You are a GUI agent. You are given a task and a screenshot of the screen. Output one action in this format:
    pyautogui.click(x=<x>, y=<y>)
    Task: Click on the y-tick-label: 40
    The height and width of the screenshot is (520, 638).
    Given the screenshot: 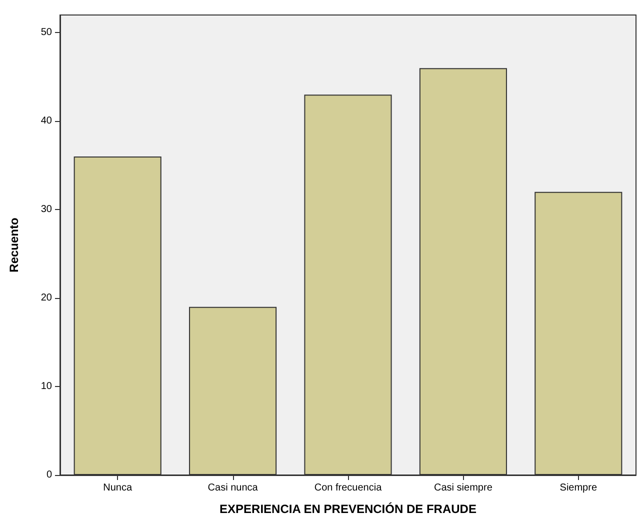 What is the action you would take?
    pyautogui.click(x=46, y=121)
    